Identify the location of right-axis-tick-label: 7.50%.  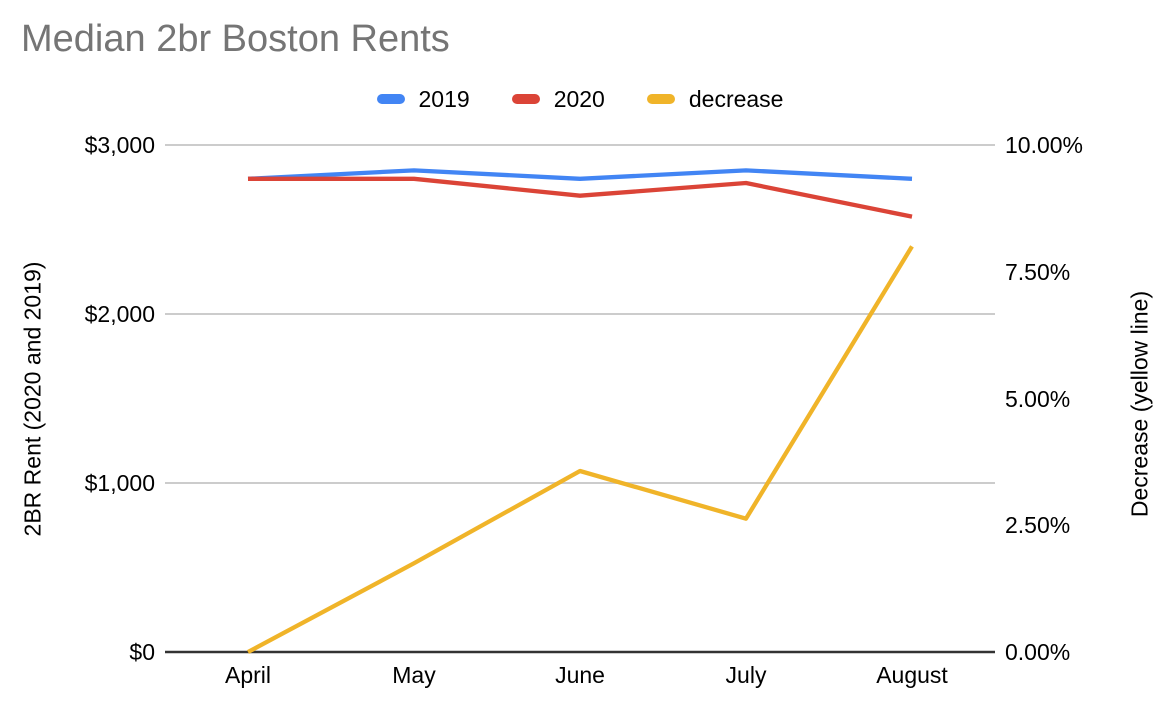
(1038, 271).